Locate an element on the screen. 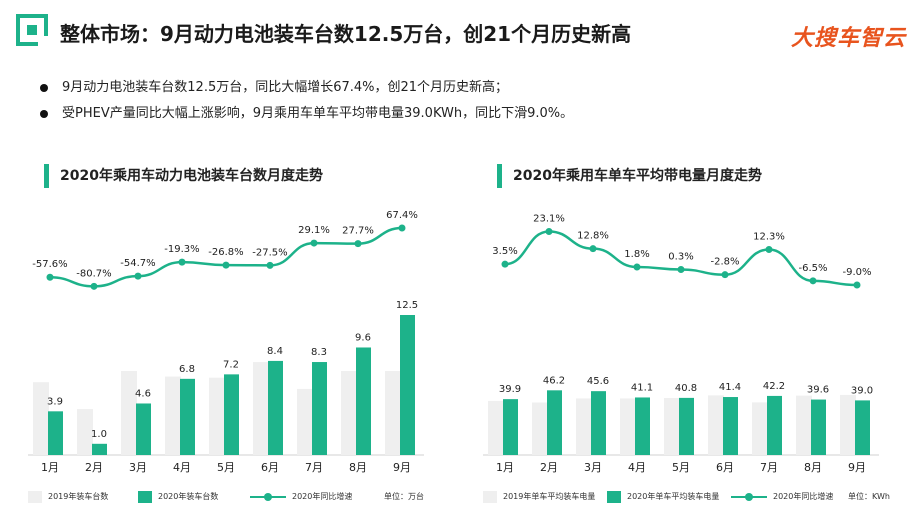 This screenshot has width=920, height=518. right-chart-title-text: 2020年乘用车单车平均带电量月度走势 is located at coordinates (637, 176).